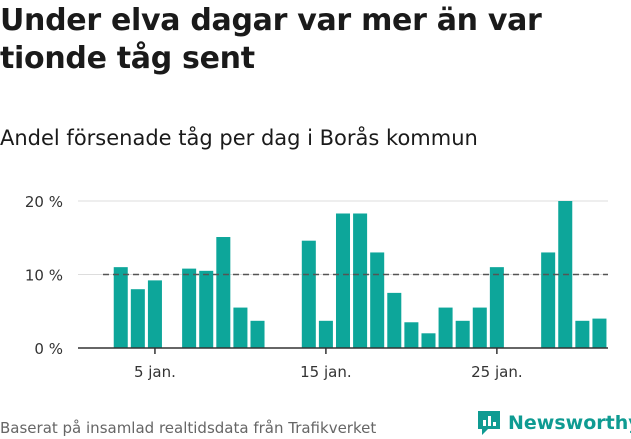 This screenshot has width=631, height=439. Describe the element at coordinates (569, 423) in the screenshot. I see `logo-text: Newsworthy` at that location.